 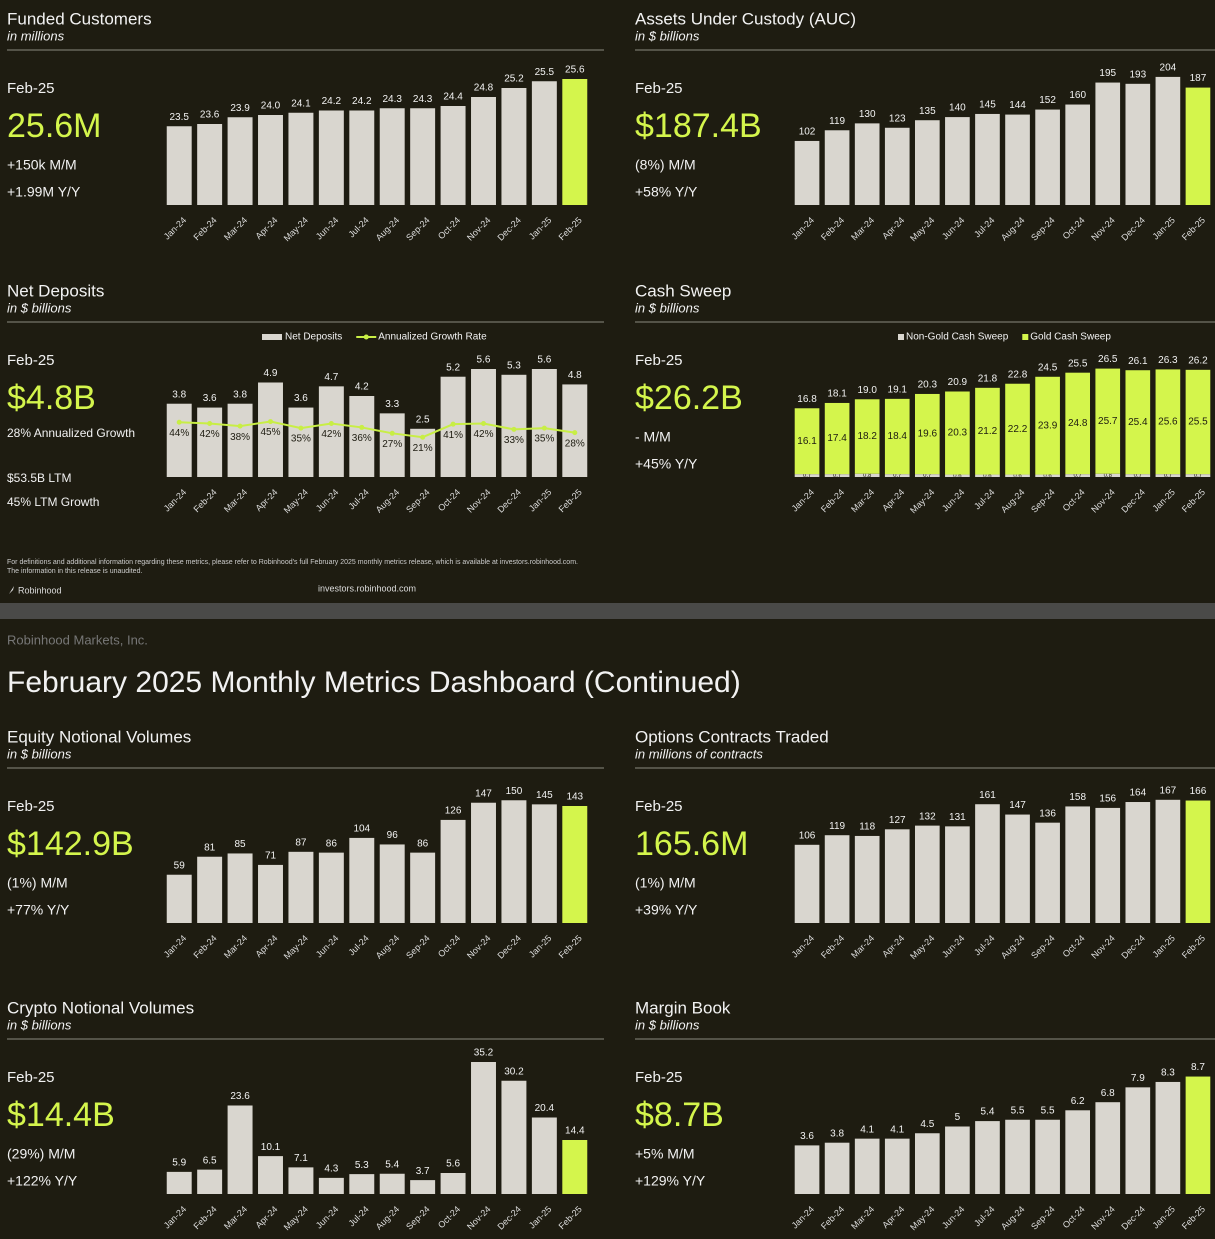 What do you see at coordinates (453, 435) in the screenshot?
I see `growth-label: 41%` at bounding box center [453, 435].